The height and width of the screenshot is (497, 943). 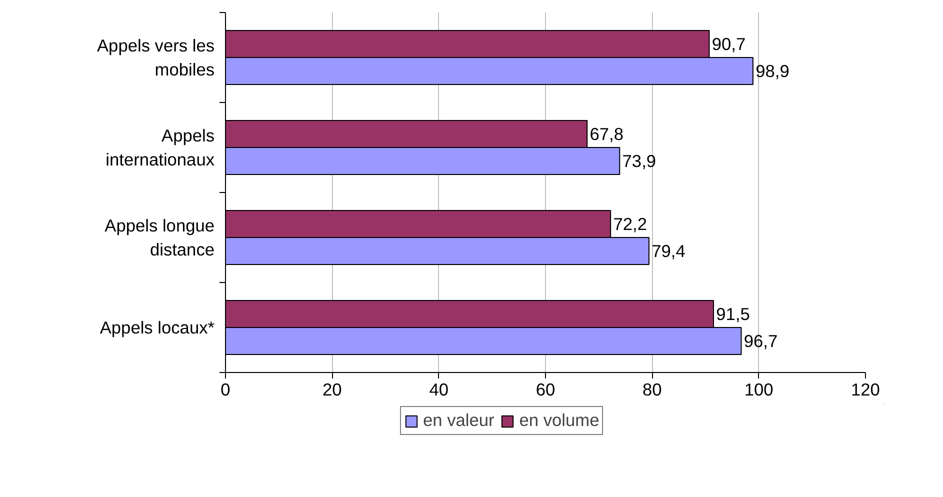 What do you see at coordinates (729, 44) in the screenshot?
I see `data-label: 90,7` at bounding box center [729, 44].